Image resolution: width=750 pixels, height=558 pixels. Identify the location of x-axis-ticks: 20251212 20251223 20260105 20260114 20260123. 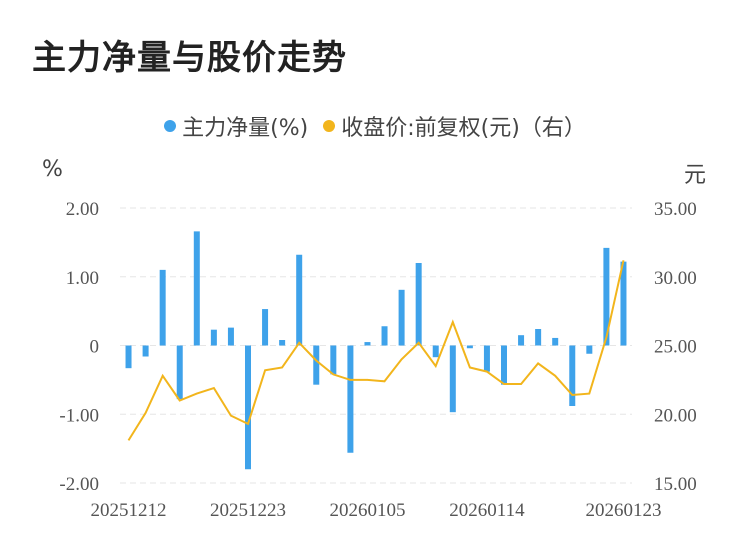
(376, 510).